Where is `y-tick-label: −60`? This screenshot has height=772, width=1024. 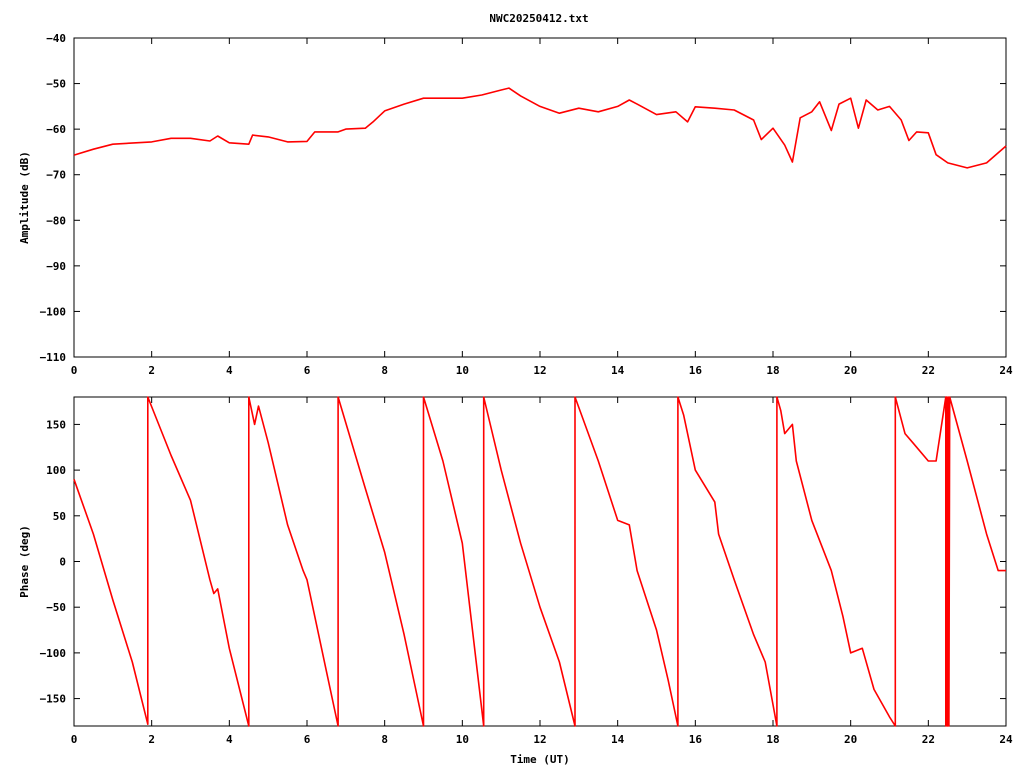 y-tick-label: −60 is located at coordinates (56, 129).